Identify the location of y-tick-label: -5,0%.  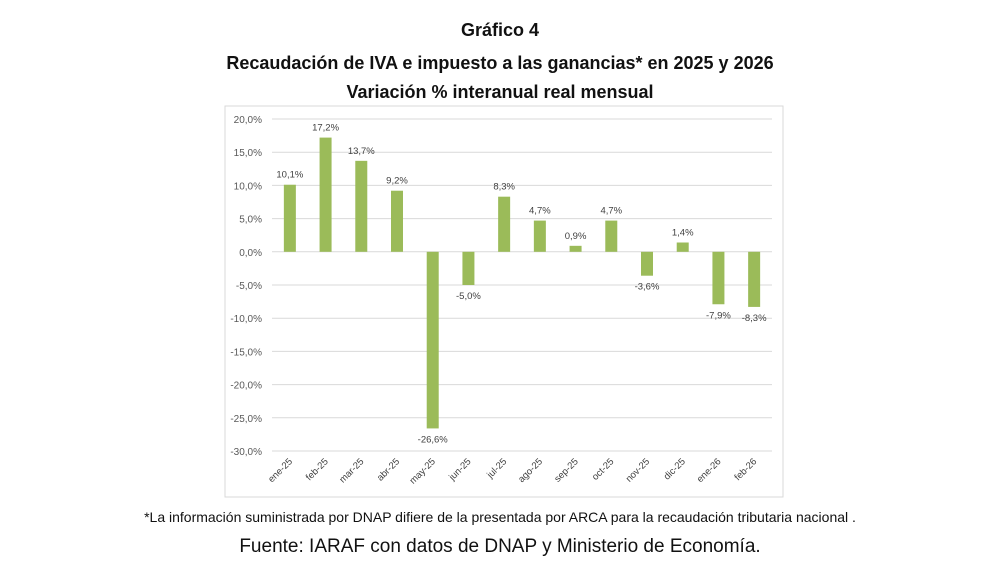
(249, 286).